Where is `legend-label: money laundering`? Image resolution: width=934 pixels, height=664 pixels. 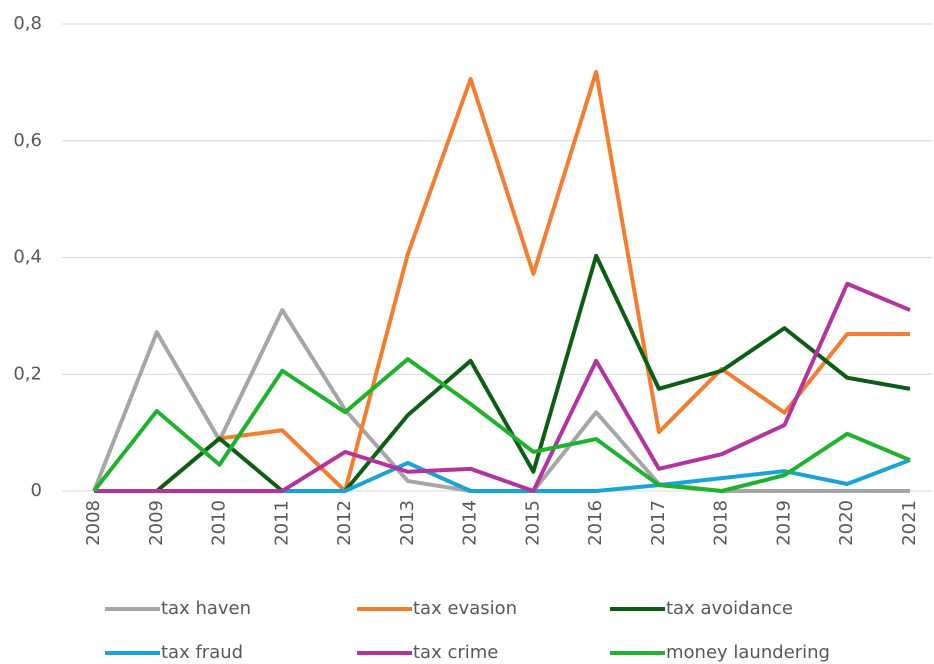 legend-label: money laundering is located at coordinates (748, 652).